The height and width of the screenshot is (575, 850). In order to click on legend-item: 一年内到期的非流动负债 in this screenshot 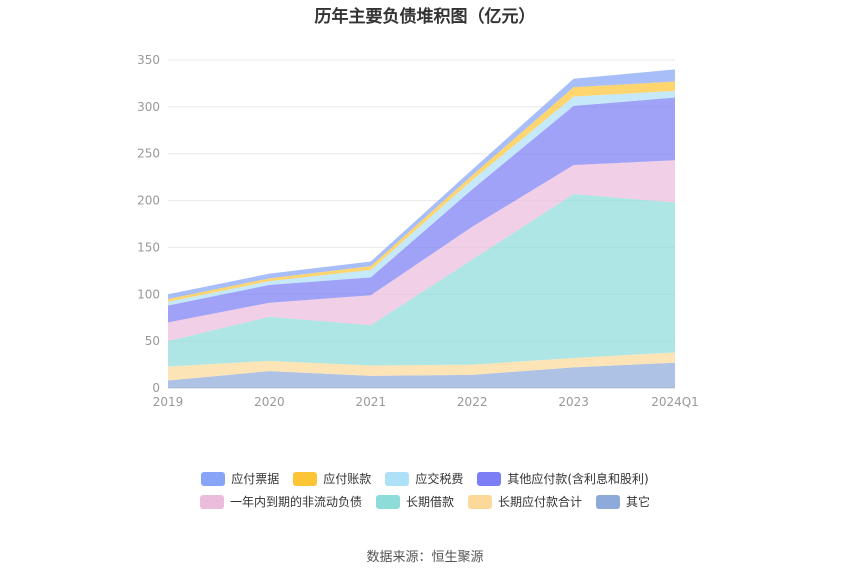, I will do `click(280, 501)`.